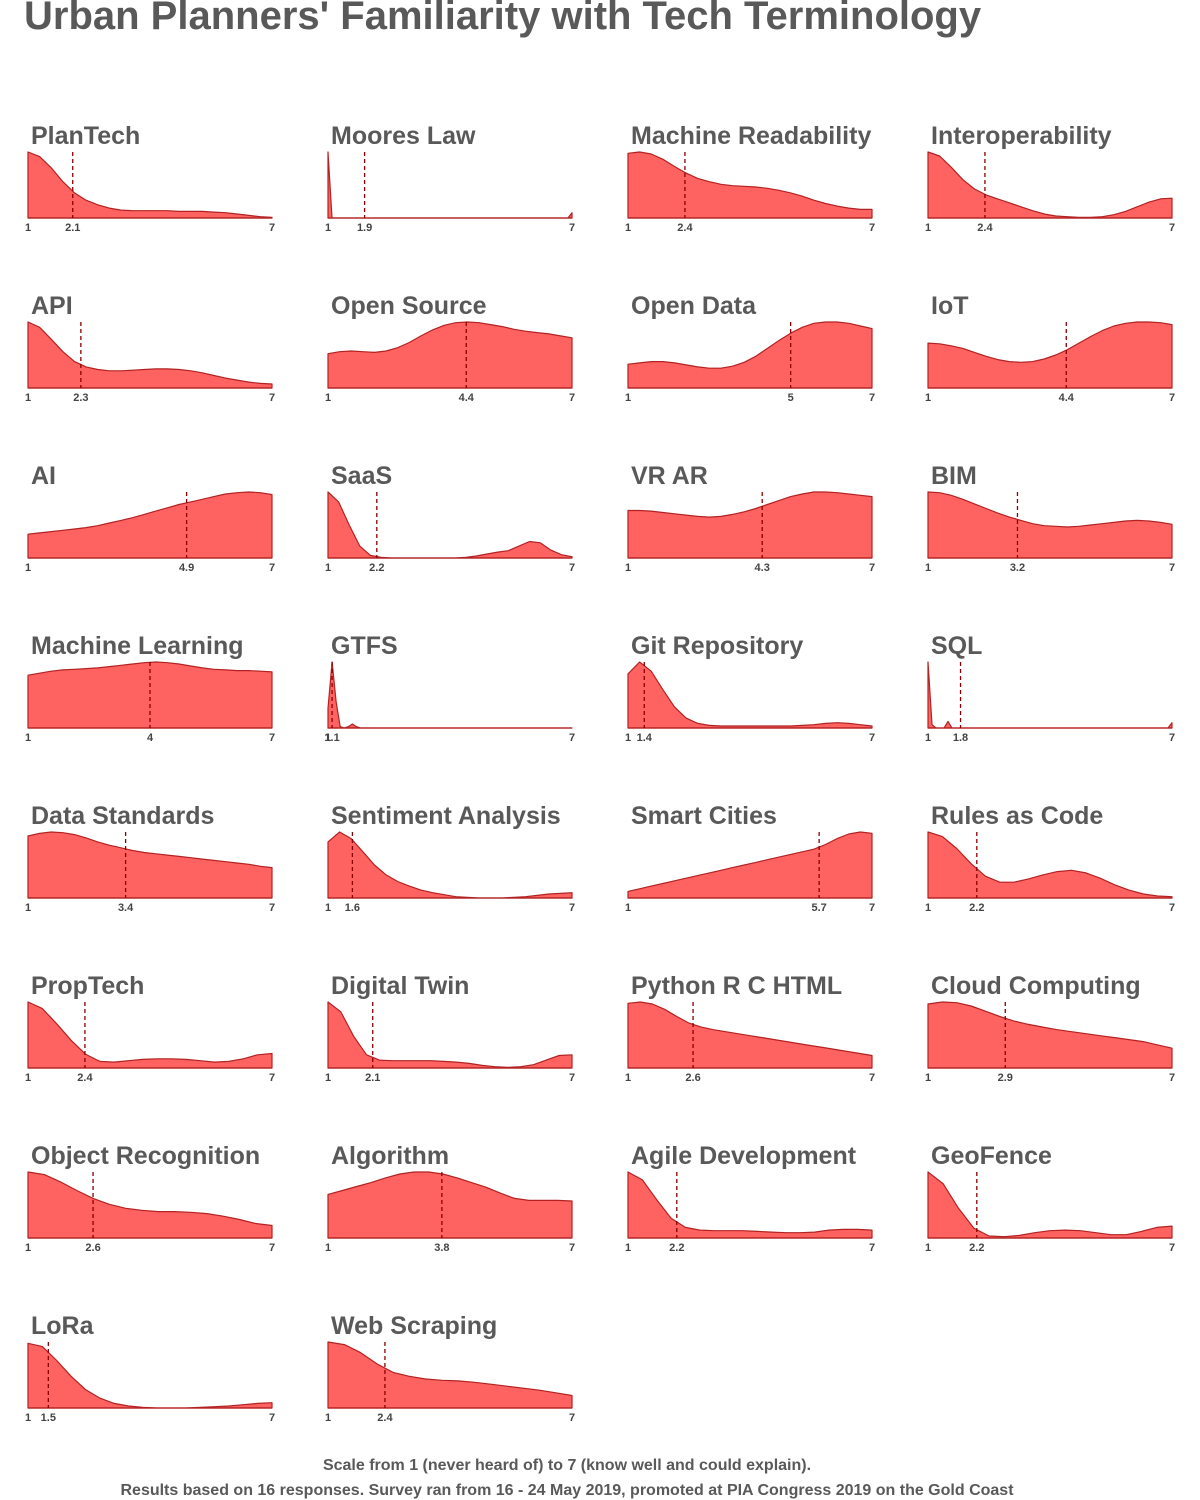 The image size is (1200, 1500). Describe the element at coordinates (449, 688) in the screenshot. I see `panel: GTFS 11.1 7` at that location.